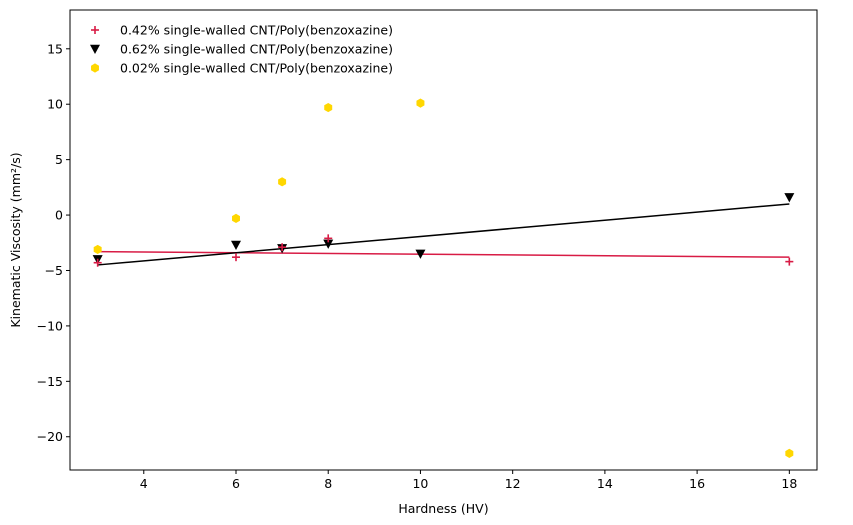 Image resolution: width=853 pixels, height=525 pixels. Describe the element at coordinates (789, 483) in the screenshot. I see `x-tick-label: 18` at that location.